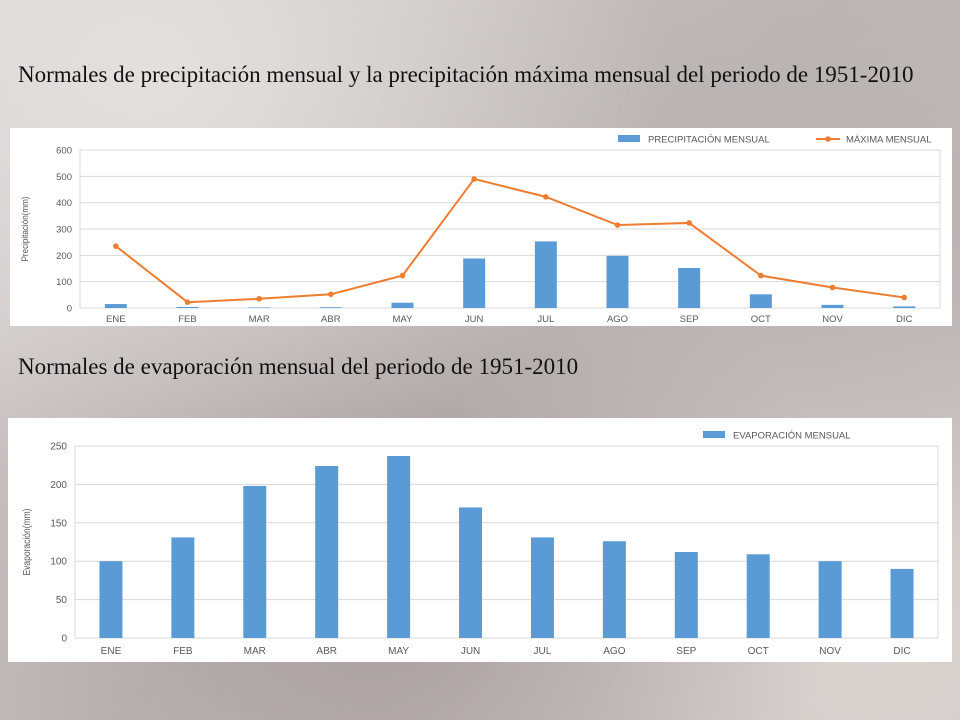 The image size is (960, 720). I want to click on y-tick-label: 400, so click(64, 203).